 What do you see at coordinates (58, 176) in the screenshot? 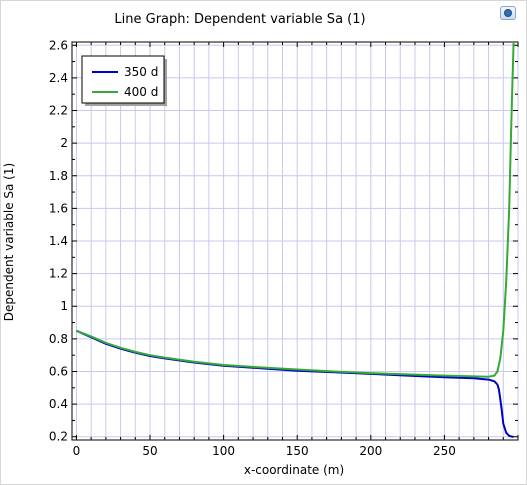
I see `y-tick-label: 1.8` at bounding box center [58, 176].